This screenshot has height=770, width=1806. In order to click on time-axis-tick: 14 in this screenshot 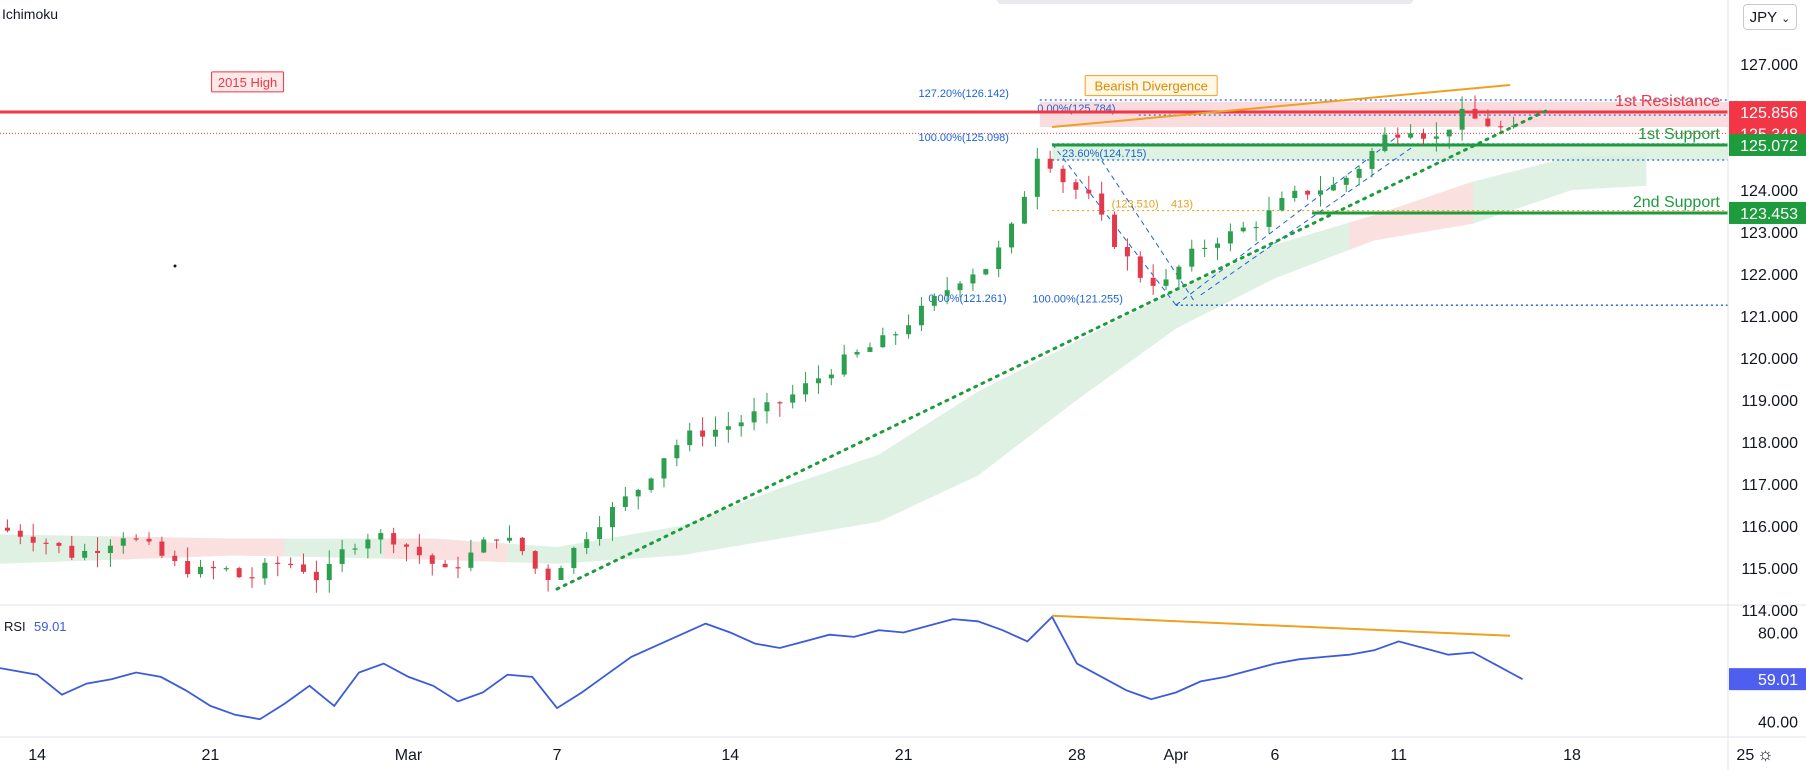, I will do `click(37, 755)`.